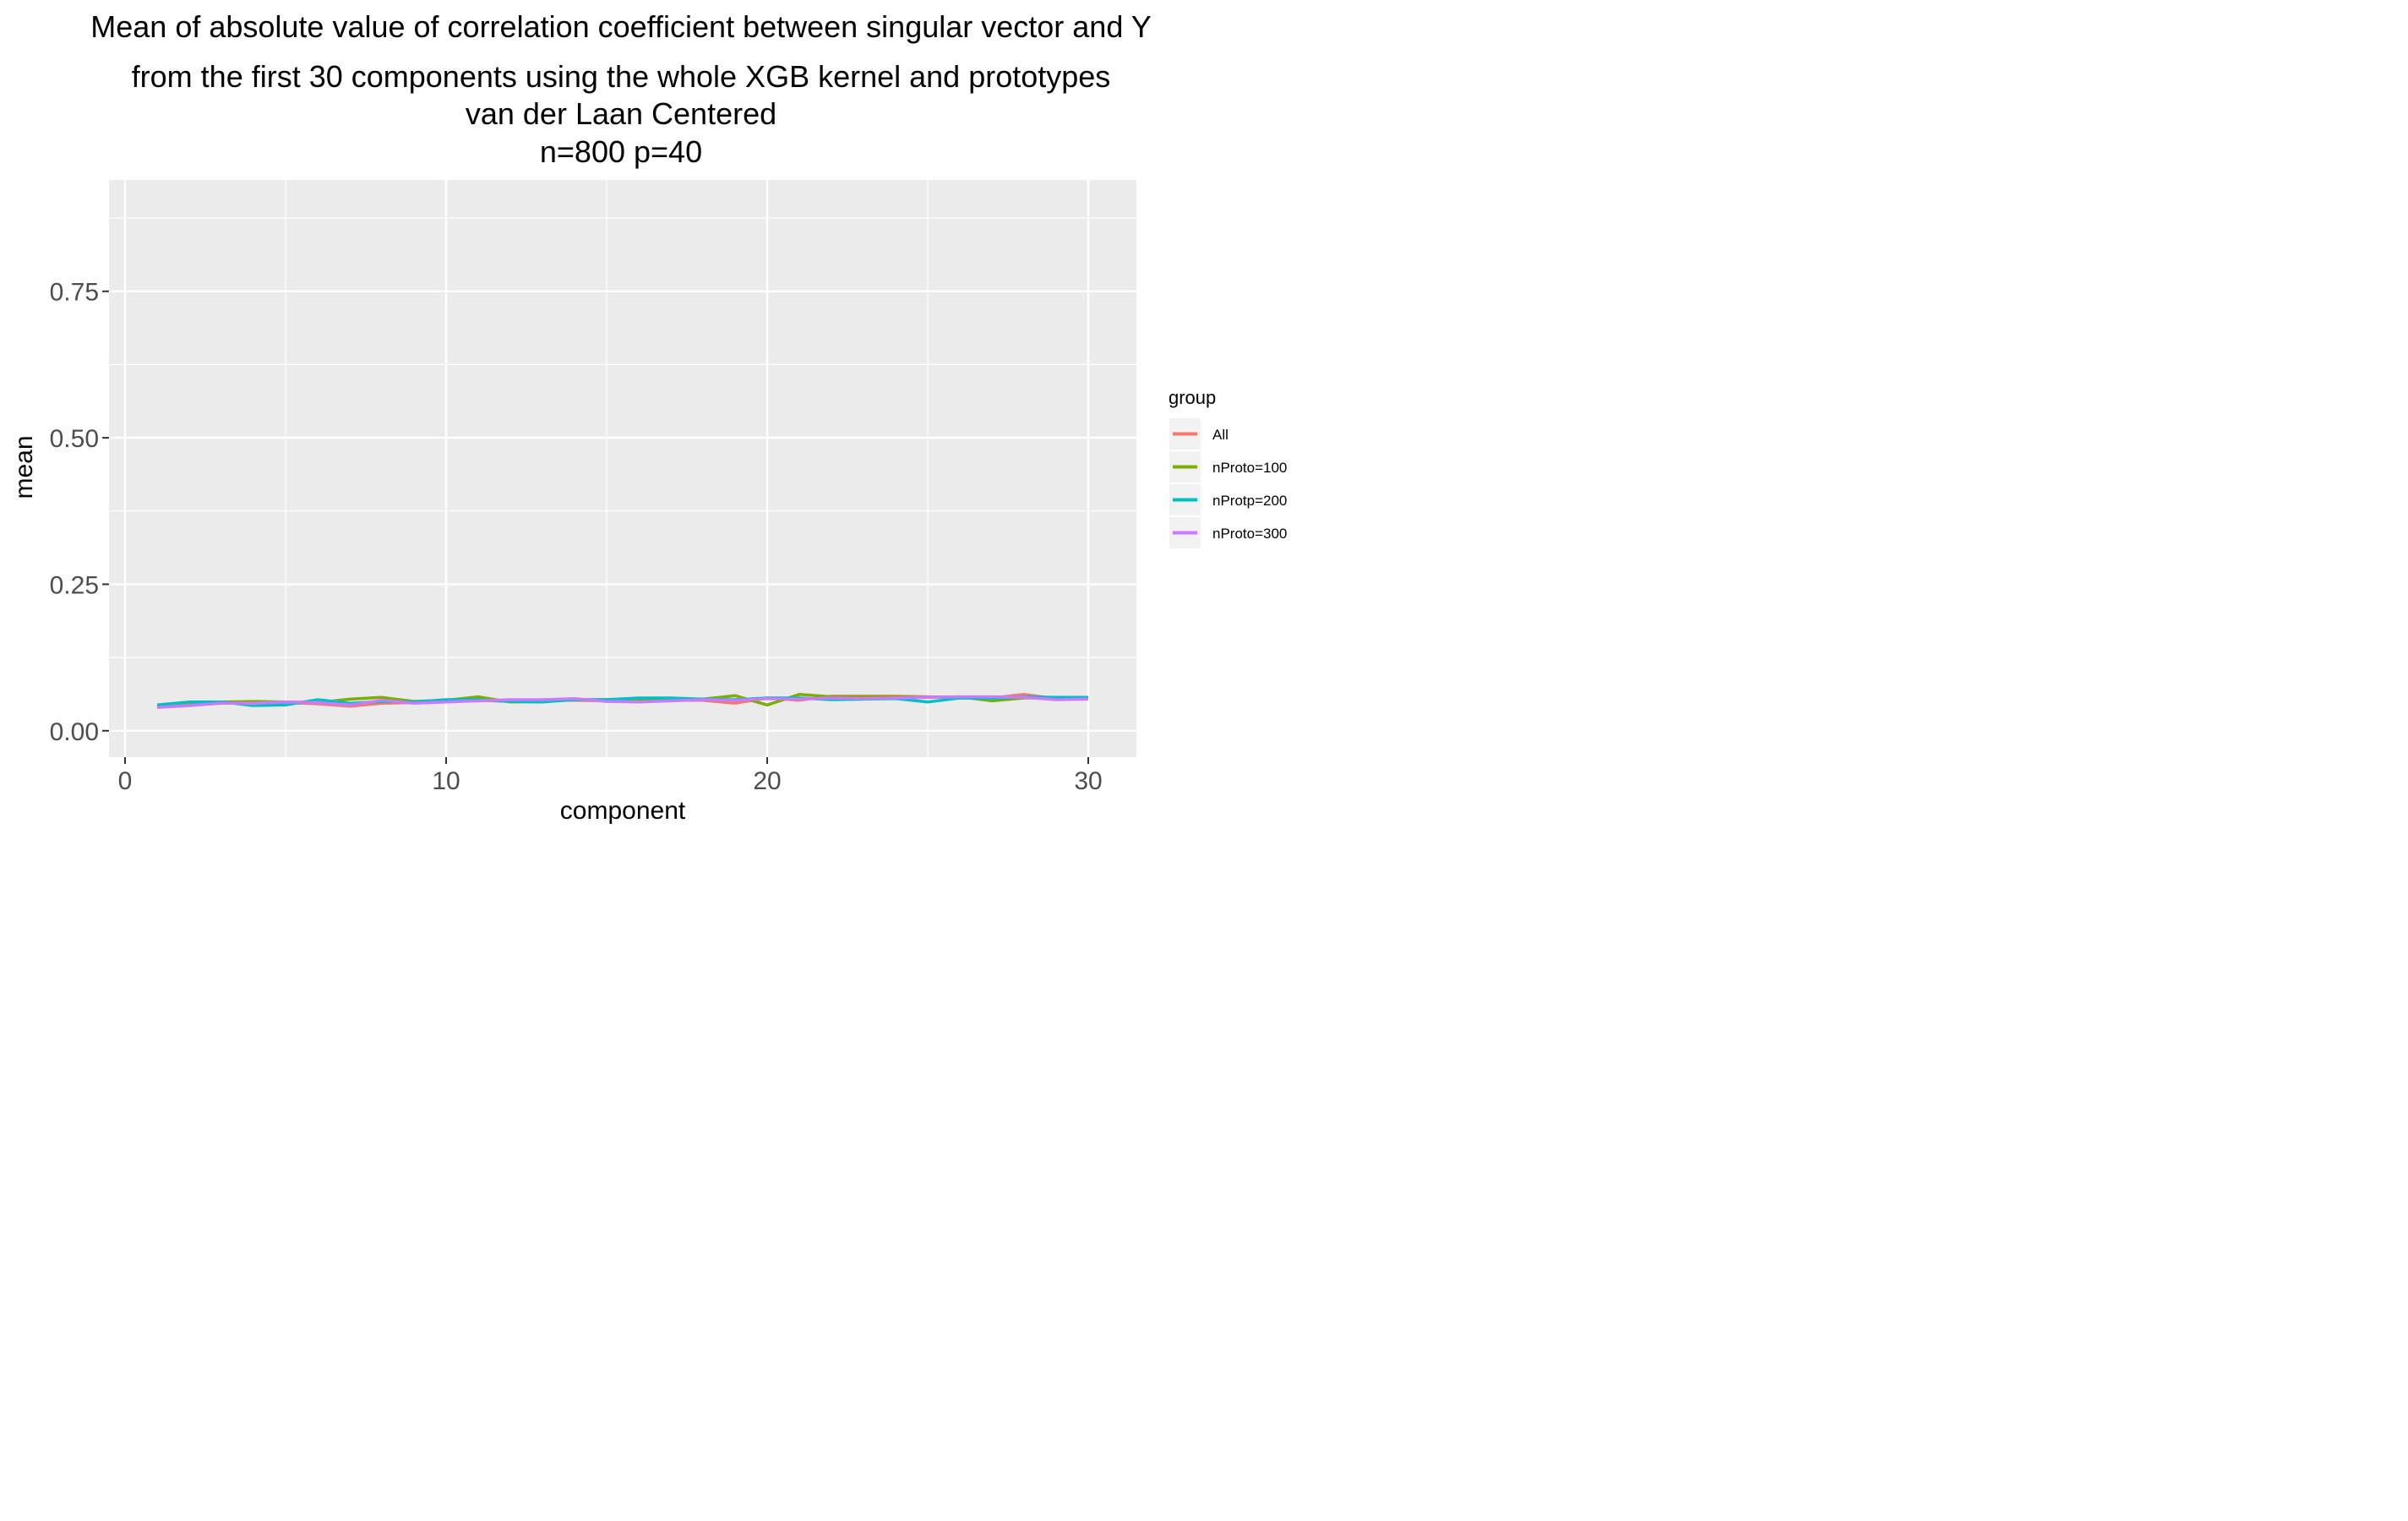  I want to click on y-axis-tick-label: 0.00, so click(74, 732).